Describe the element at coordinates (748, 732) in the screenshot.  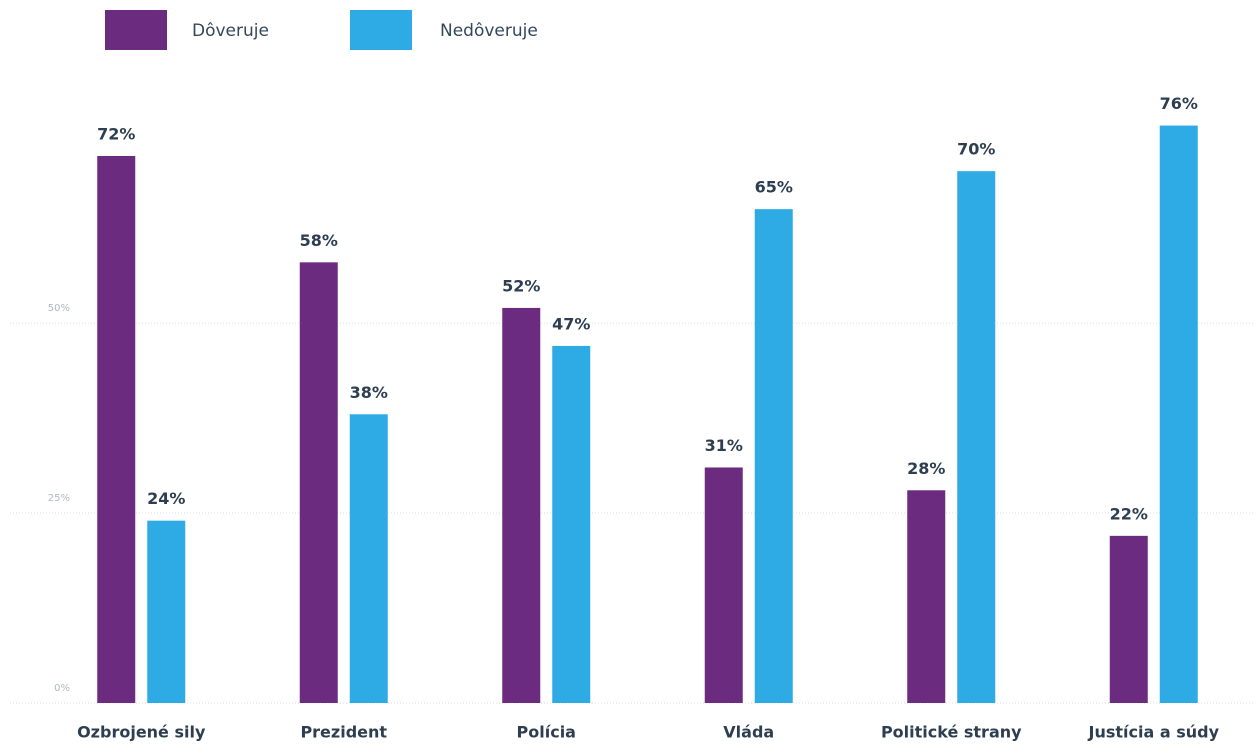
I see `x-tick-label: Vláda` at that location.